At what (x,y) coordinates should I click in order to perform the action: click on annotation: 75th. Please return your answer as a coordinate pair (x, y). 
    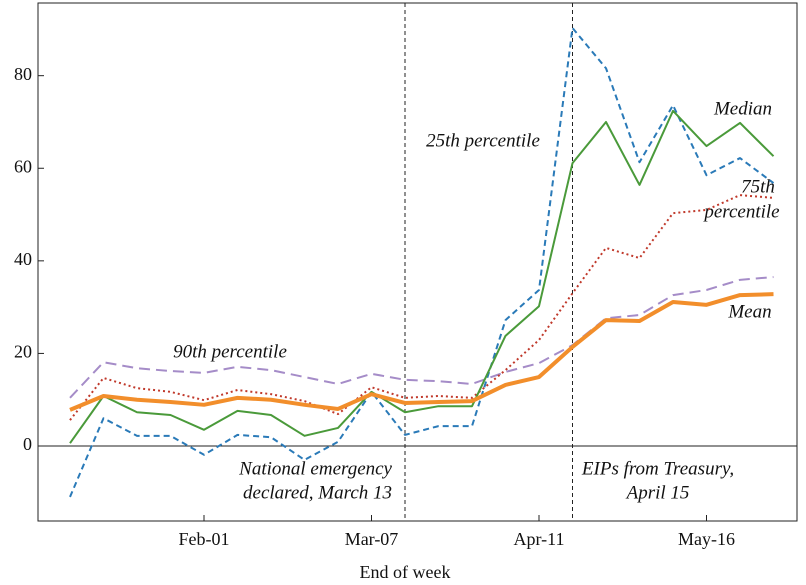
    Looking at the image, I should click on (758, 186).